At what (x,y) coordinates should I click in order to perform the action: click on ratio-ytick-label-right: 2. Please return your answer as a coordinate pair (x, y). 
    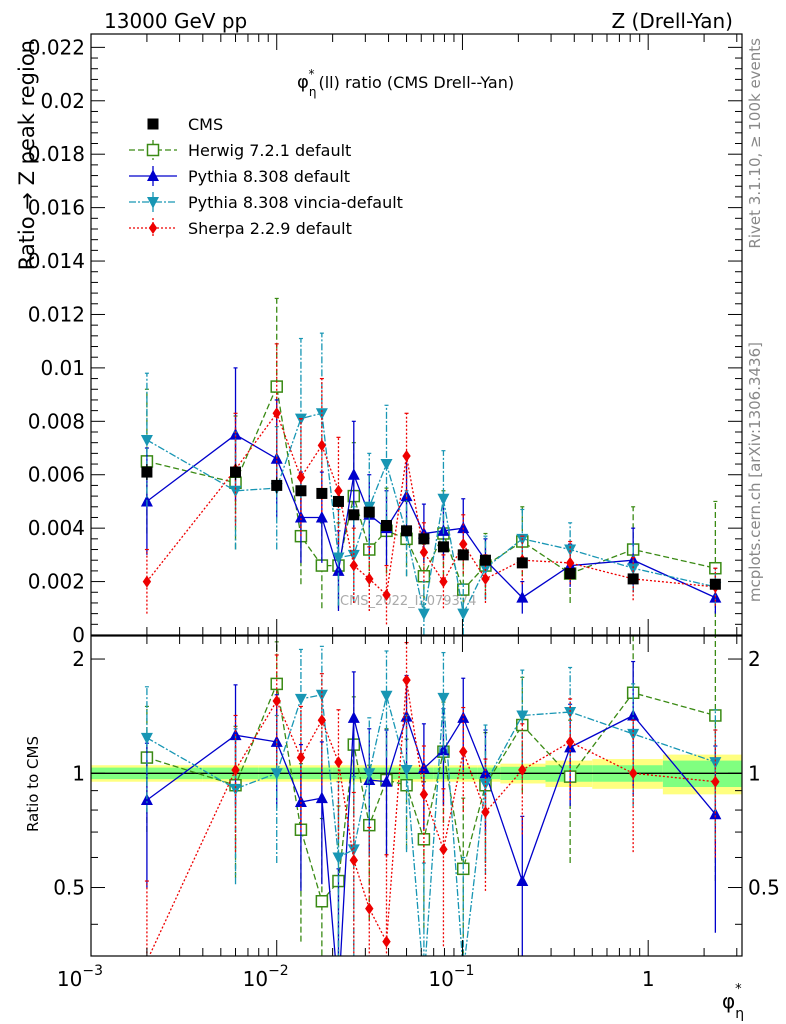
    Looking at the image, I should click on (754, 659).